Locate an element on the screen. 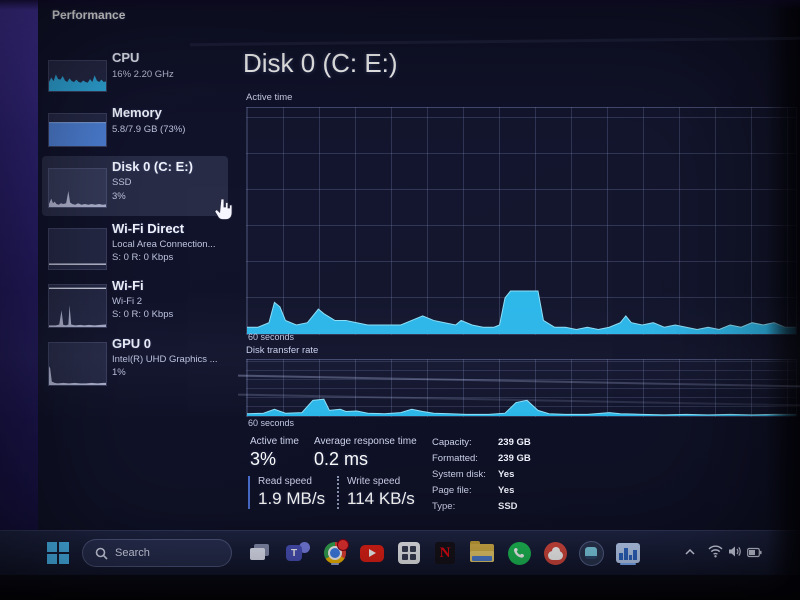 The width and height of the screenshot is (800, 600). task-view-icon is located at coordinates (259, 552).